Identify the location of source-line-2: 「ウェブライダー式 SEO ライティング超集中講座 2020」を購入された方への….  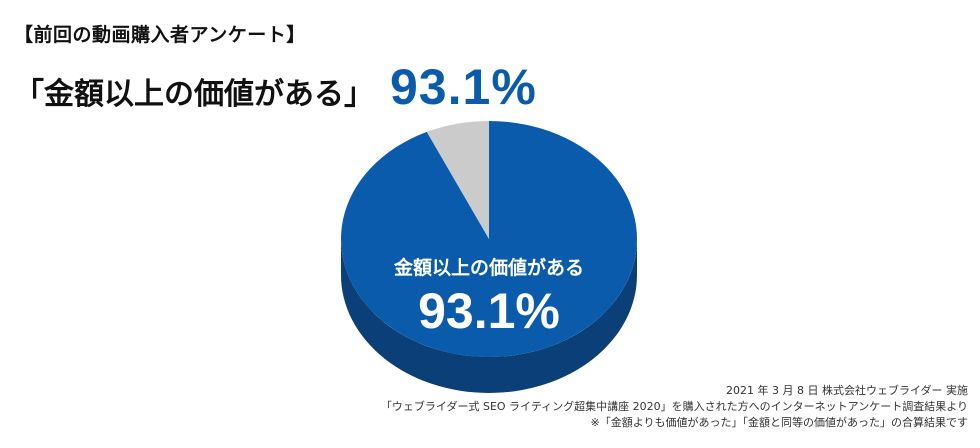
(674, 406).